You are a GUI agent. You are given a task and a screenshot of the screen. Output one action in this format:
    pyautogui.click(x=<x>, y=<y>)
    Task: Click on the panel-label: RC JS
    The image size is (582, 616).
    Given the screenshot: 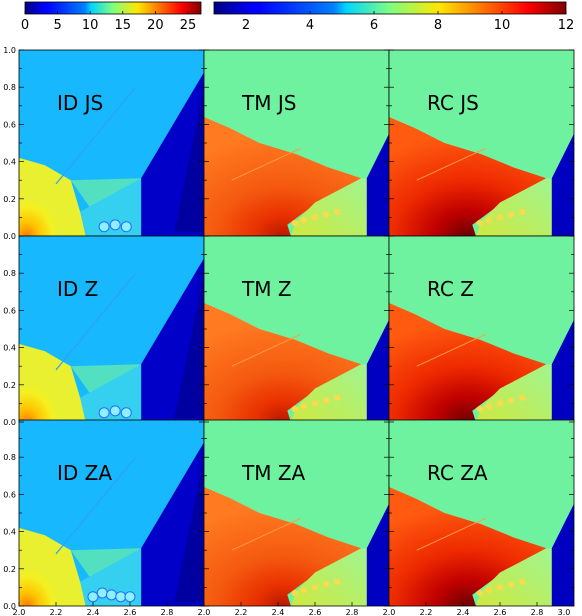 What is the action you would take?
    pyautogui.click(x=453, y=103)
    